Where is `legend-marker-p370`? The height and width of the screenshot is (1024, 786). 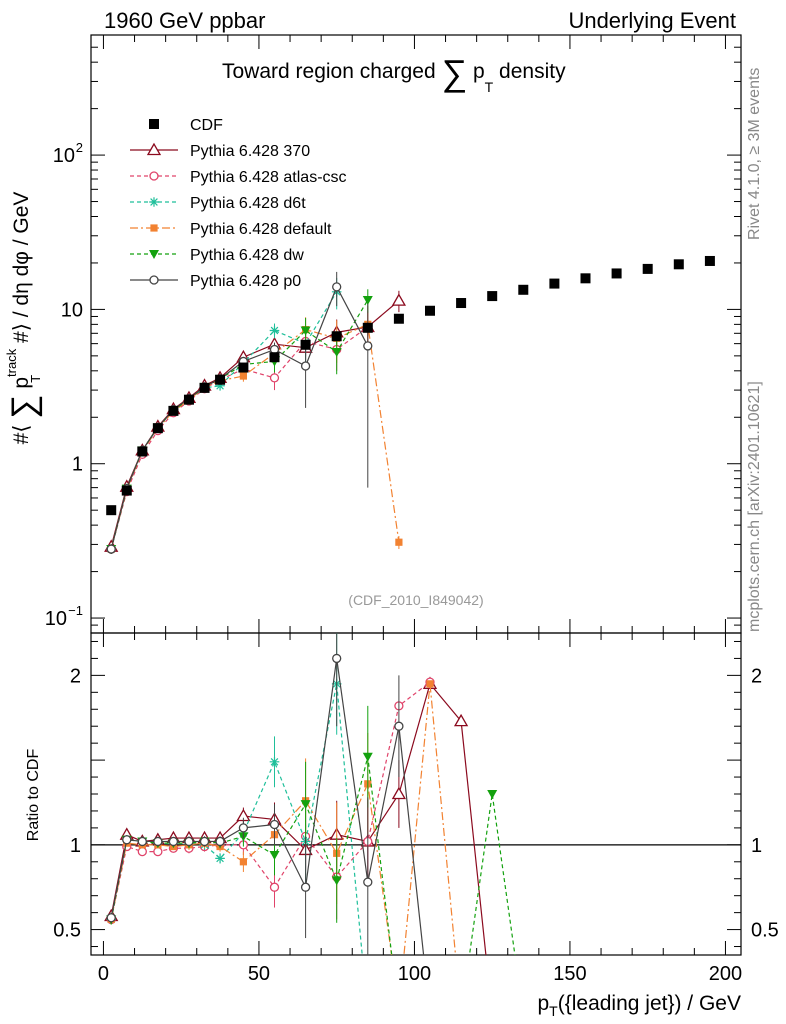
legend-marker-p370 is located at coordinates (154, 149).